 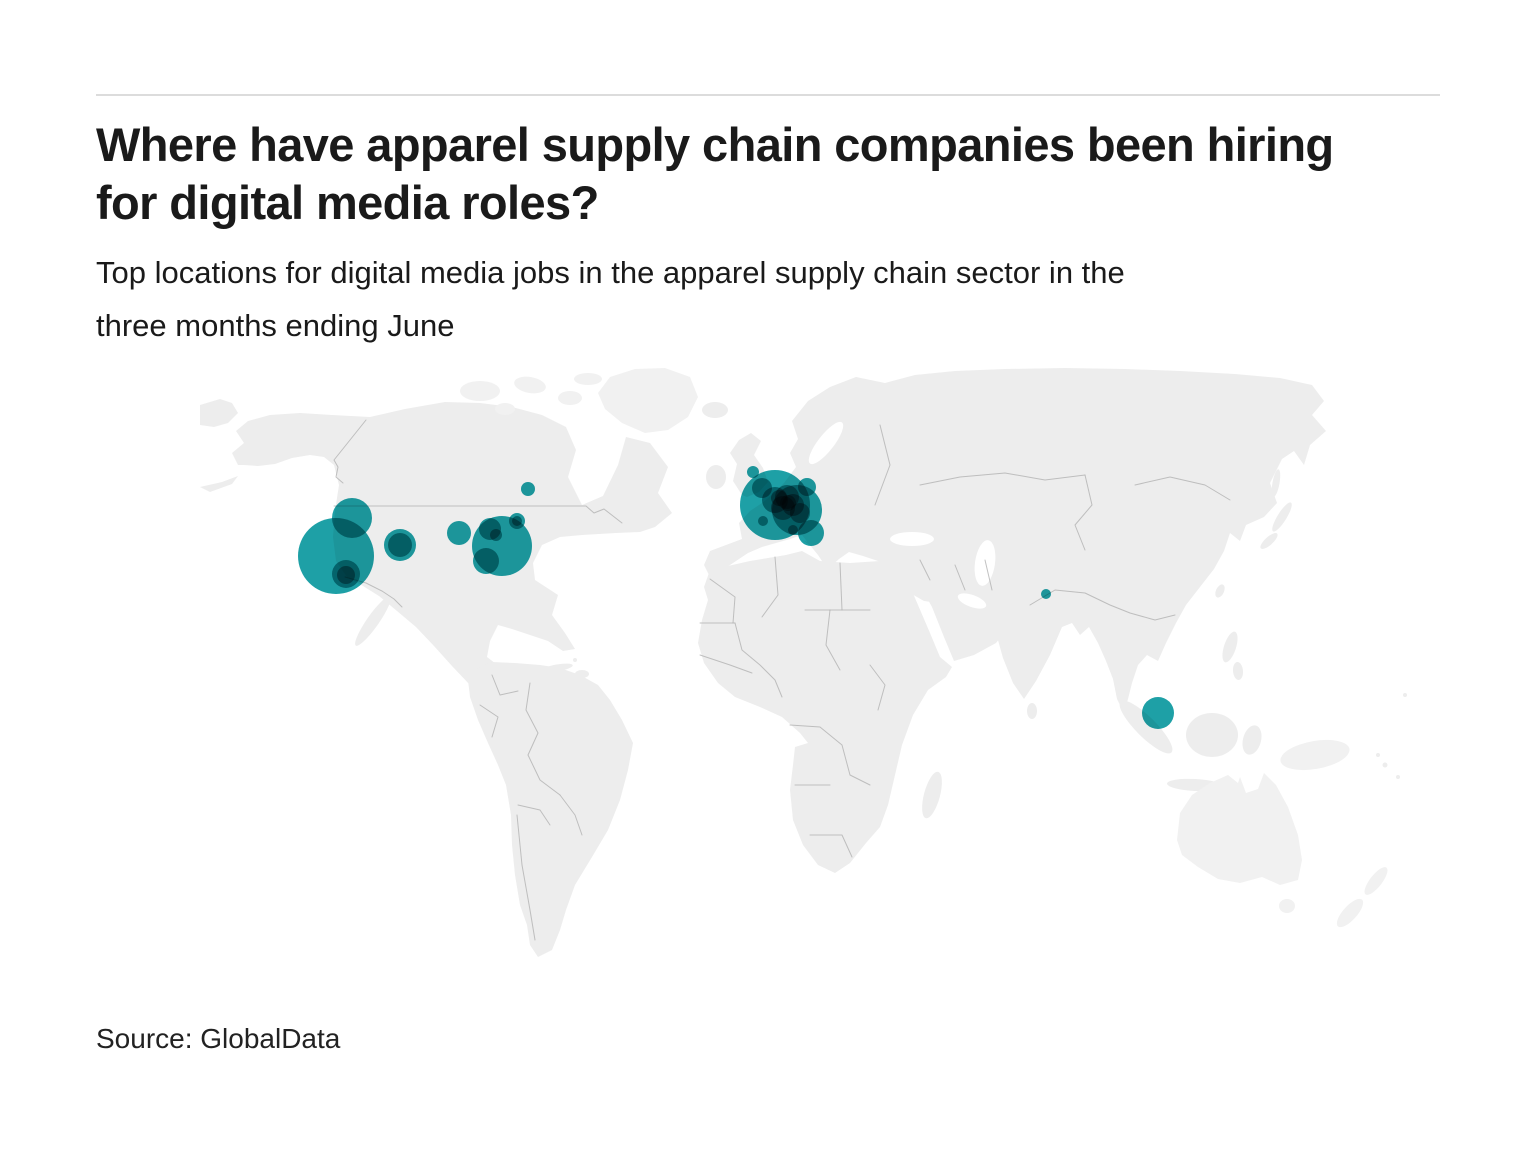 What do you see at coordinates (1046, 594) in the screenshot?
I see `bubble-india` at bounding box center [1046, 594].